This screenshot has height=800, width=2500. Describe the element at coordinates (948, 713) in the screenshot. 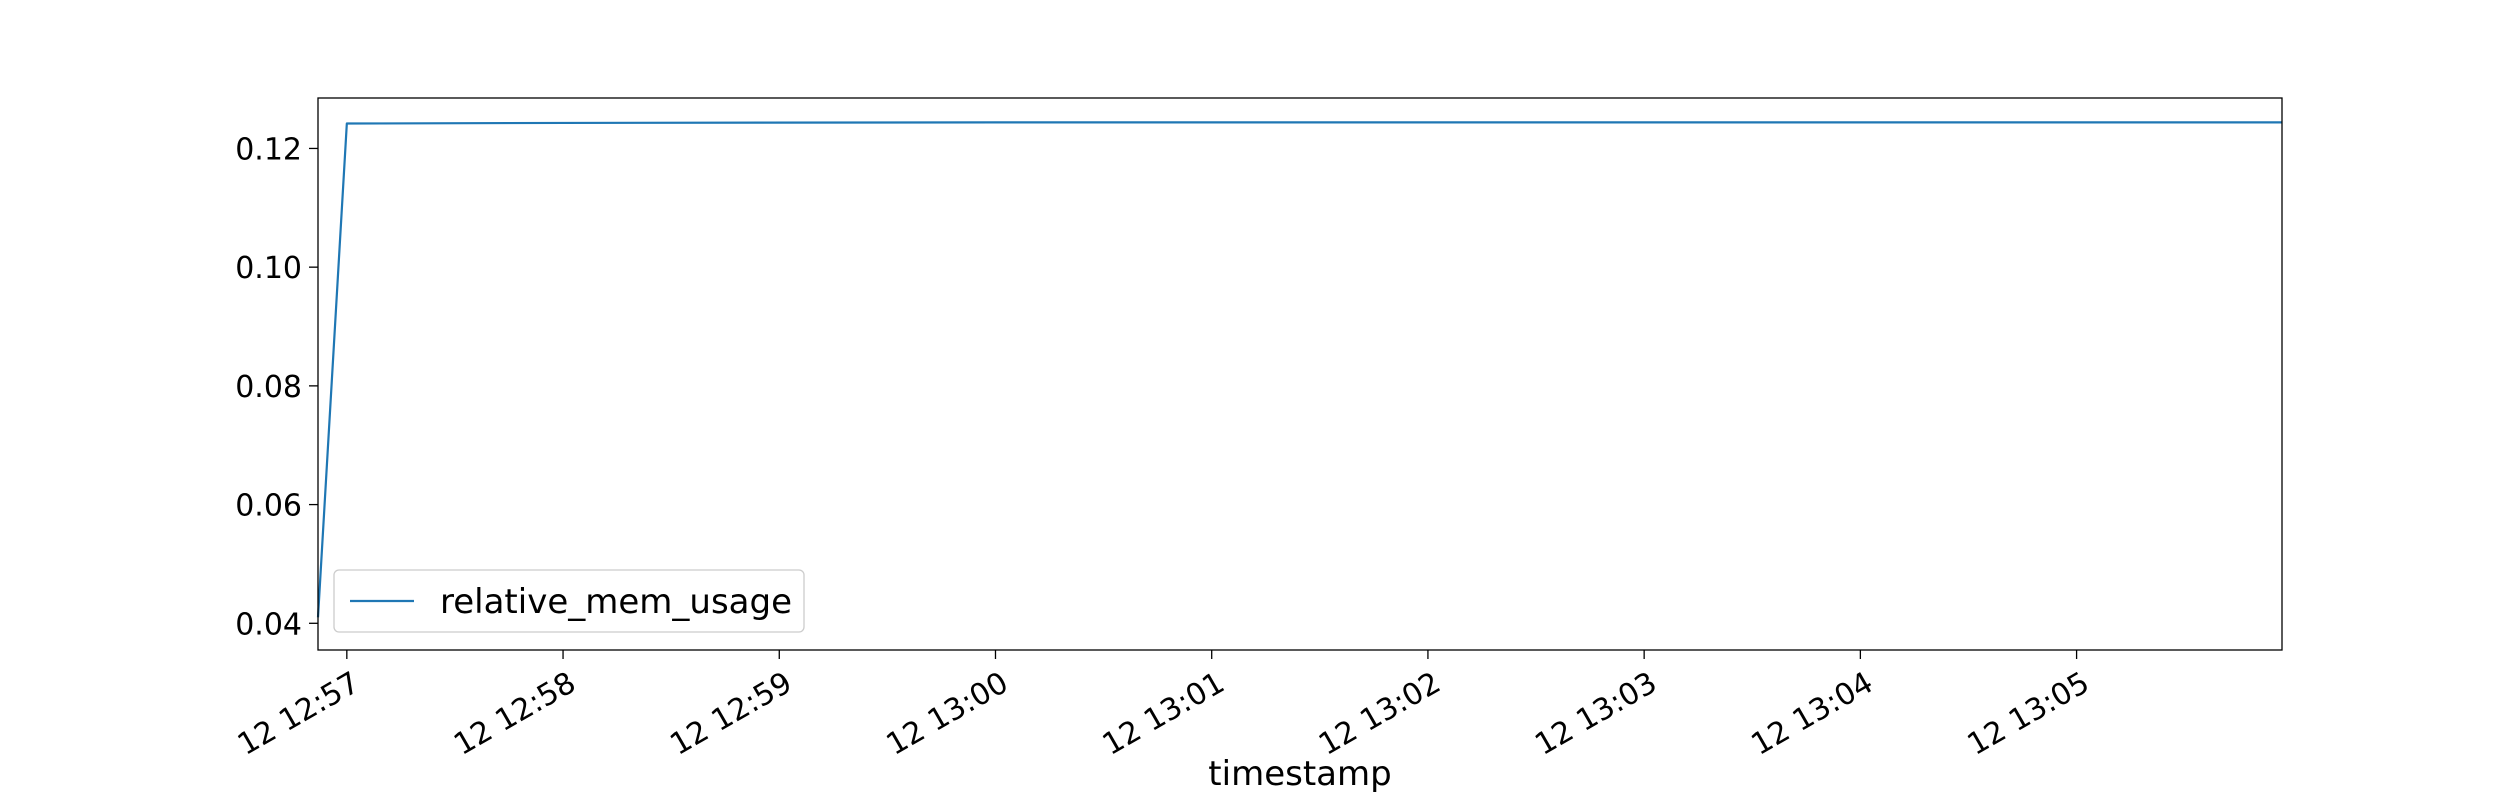

I see `x-tick-label: 12 13:00` at that location.